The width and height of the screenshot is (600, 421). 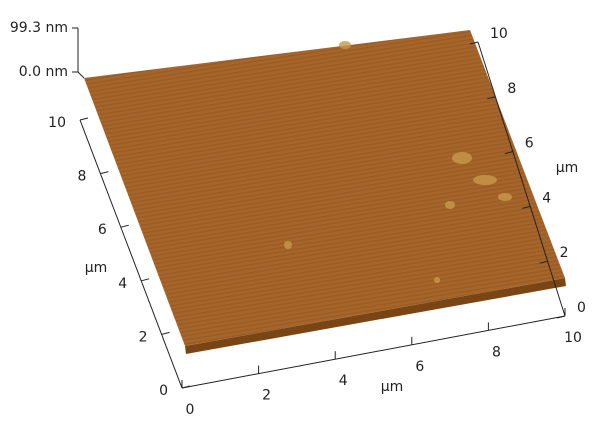 I want to click on y2ticks-label: 6, so click(x=529, y=144).